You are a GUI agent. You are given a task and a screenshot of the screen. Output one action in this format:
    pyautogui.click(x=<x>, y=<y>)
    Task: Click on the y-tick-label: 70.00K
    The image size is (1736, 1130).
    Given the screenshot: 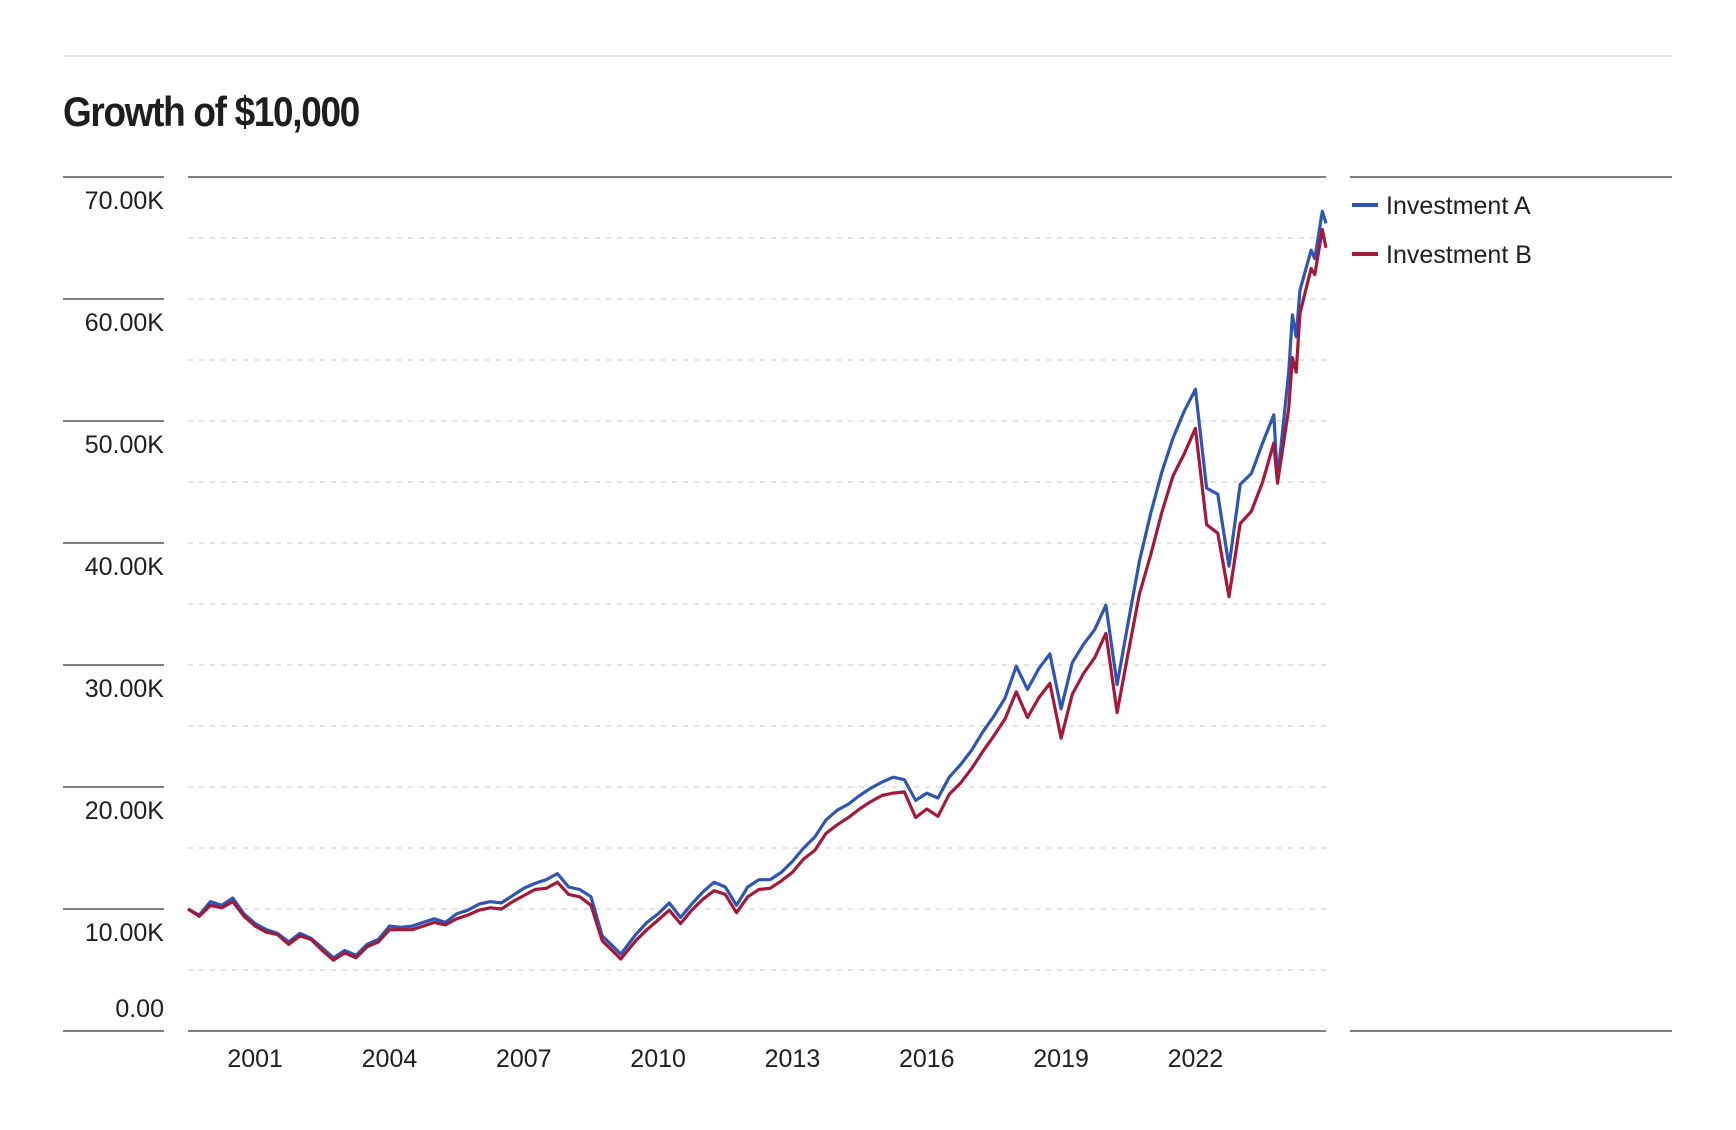 What is the action you would take?
    pyautogui.click(x=125, y=201)
    